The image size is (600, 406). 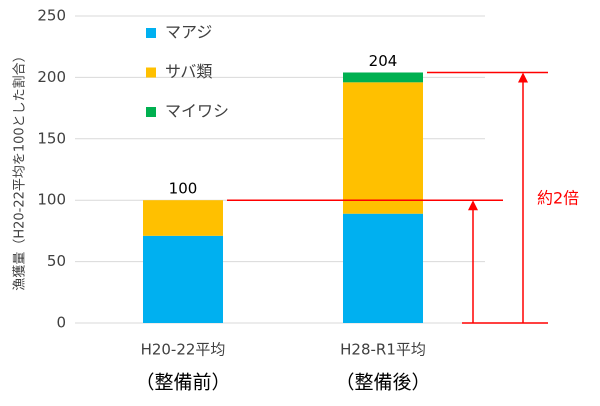 What do you see at coordinates (51, 77) in the screenshot?
I see `y-tick-label: 200` at bounding box center [51, 77].